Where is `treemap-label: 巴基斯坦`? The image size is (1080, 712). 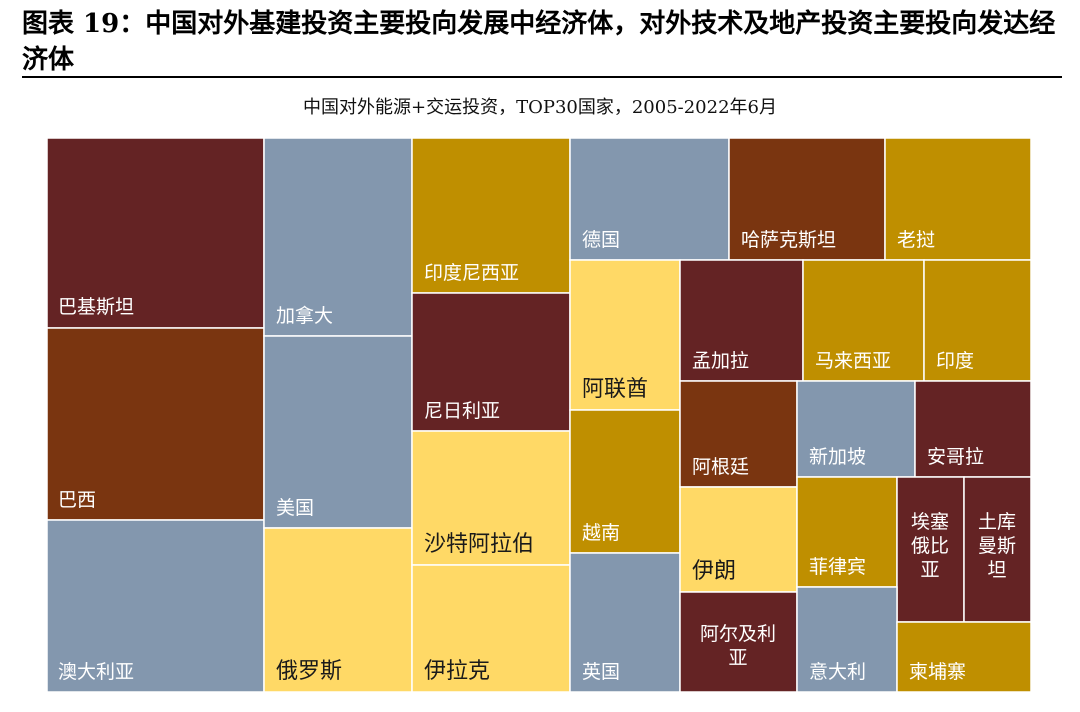
treemap-label: 巴基斯坦 is located at coordinates (96, 307).